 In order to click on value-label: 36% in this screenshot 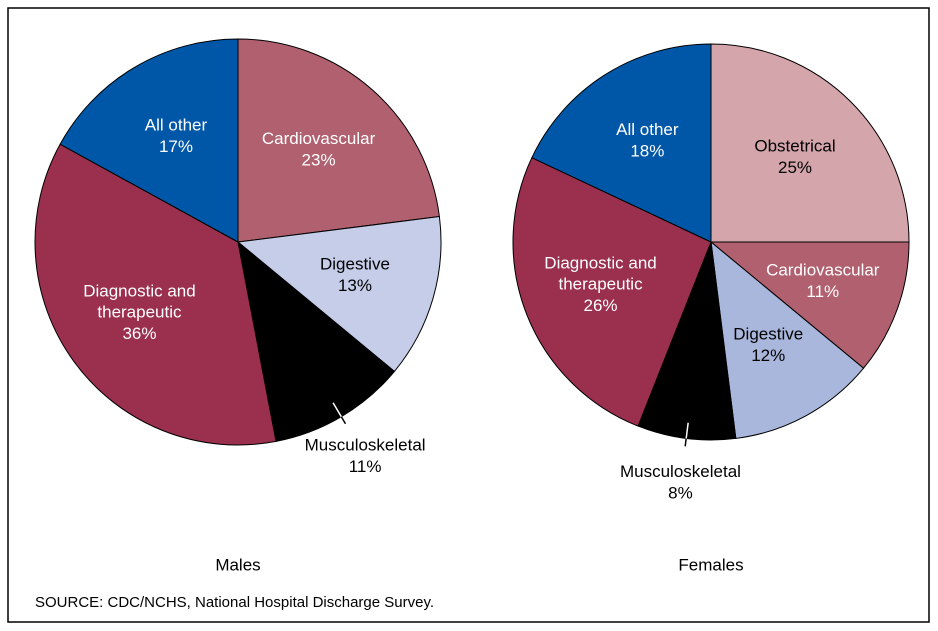, I will do `click(139, 333)`.